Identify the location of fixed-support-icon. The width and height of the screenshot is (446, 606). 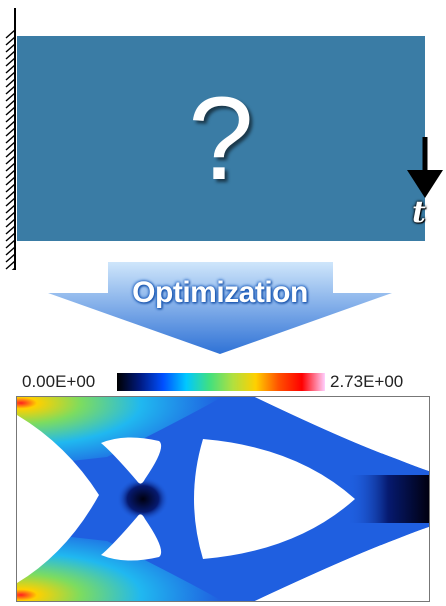
(10, 139).